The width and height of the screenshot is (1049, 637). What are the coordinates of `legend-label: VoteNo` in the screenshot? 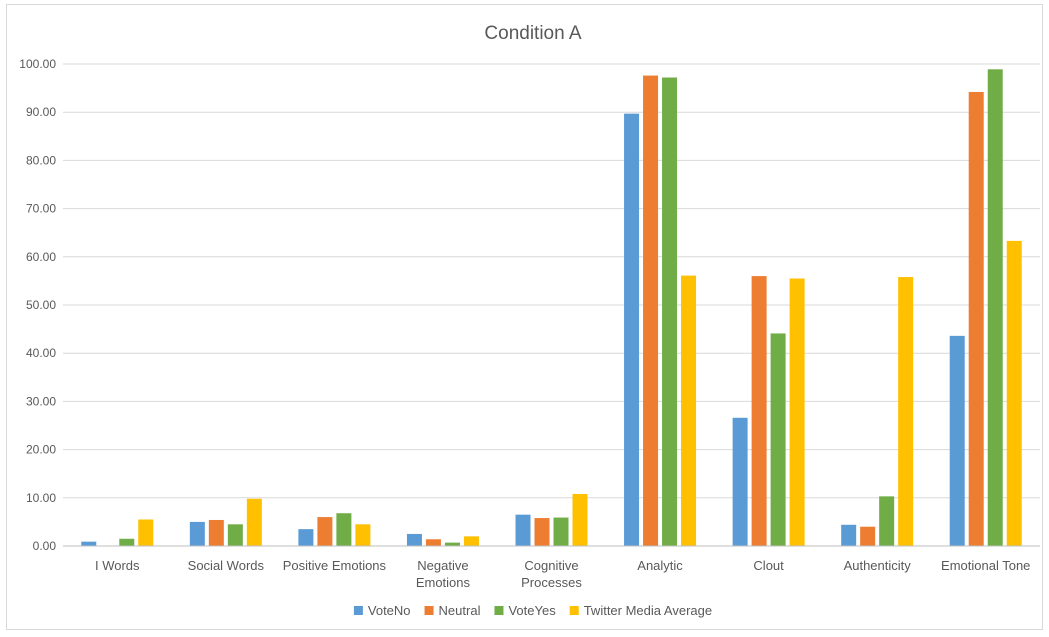 It's located at (389, 610).